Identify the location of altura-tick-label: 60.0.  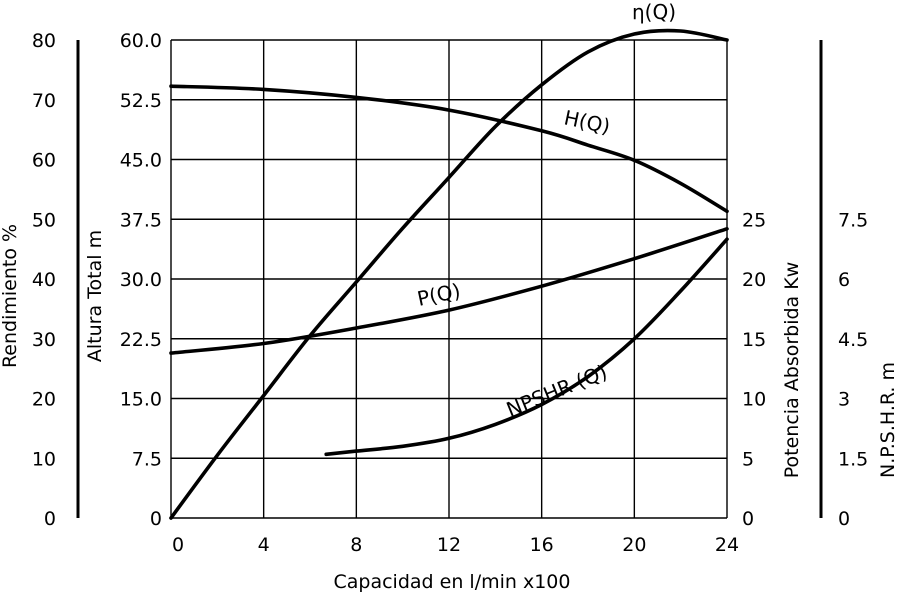
(141, 41).